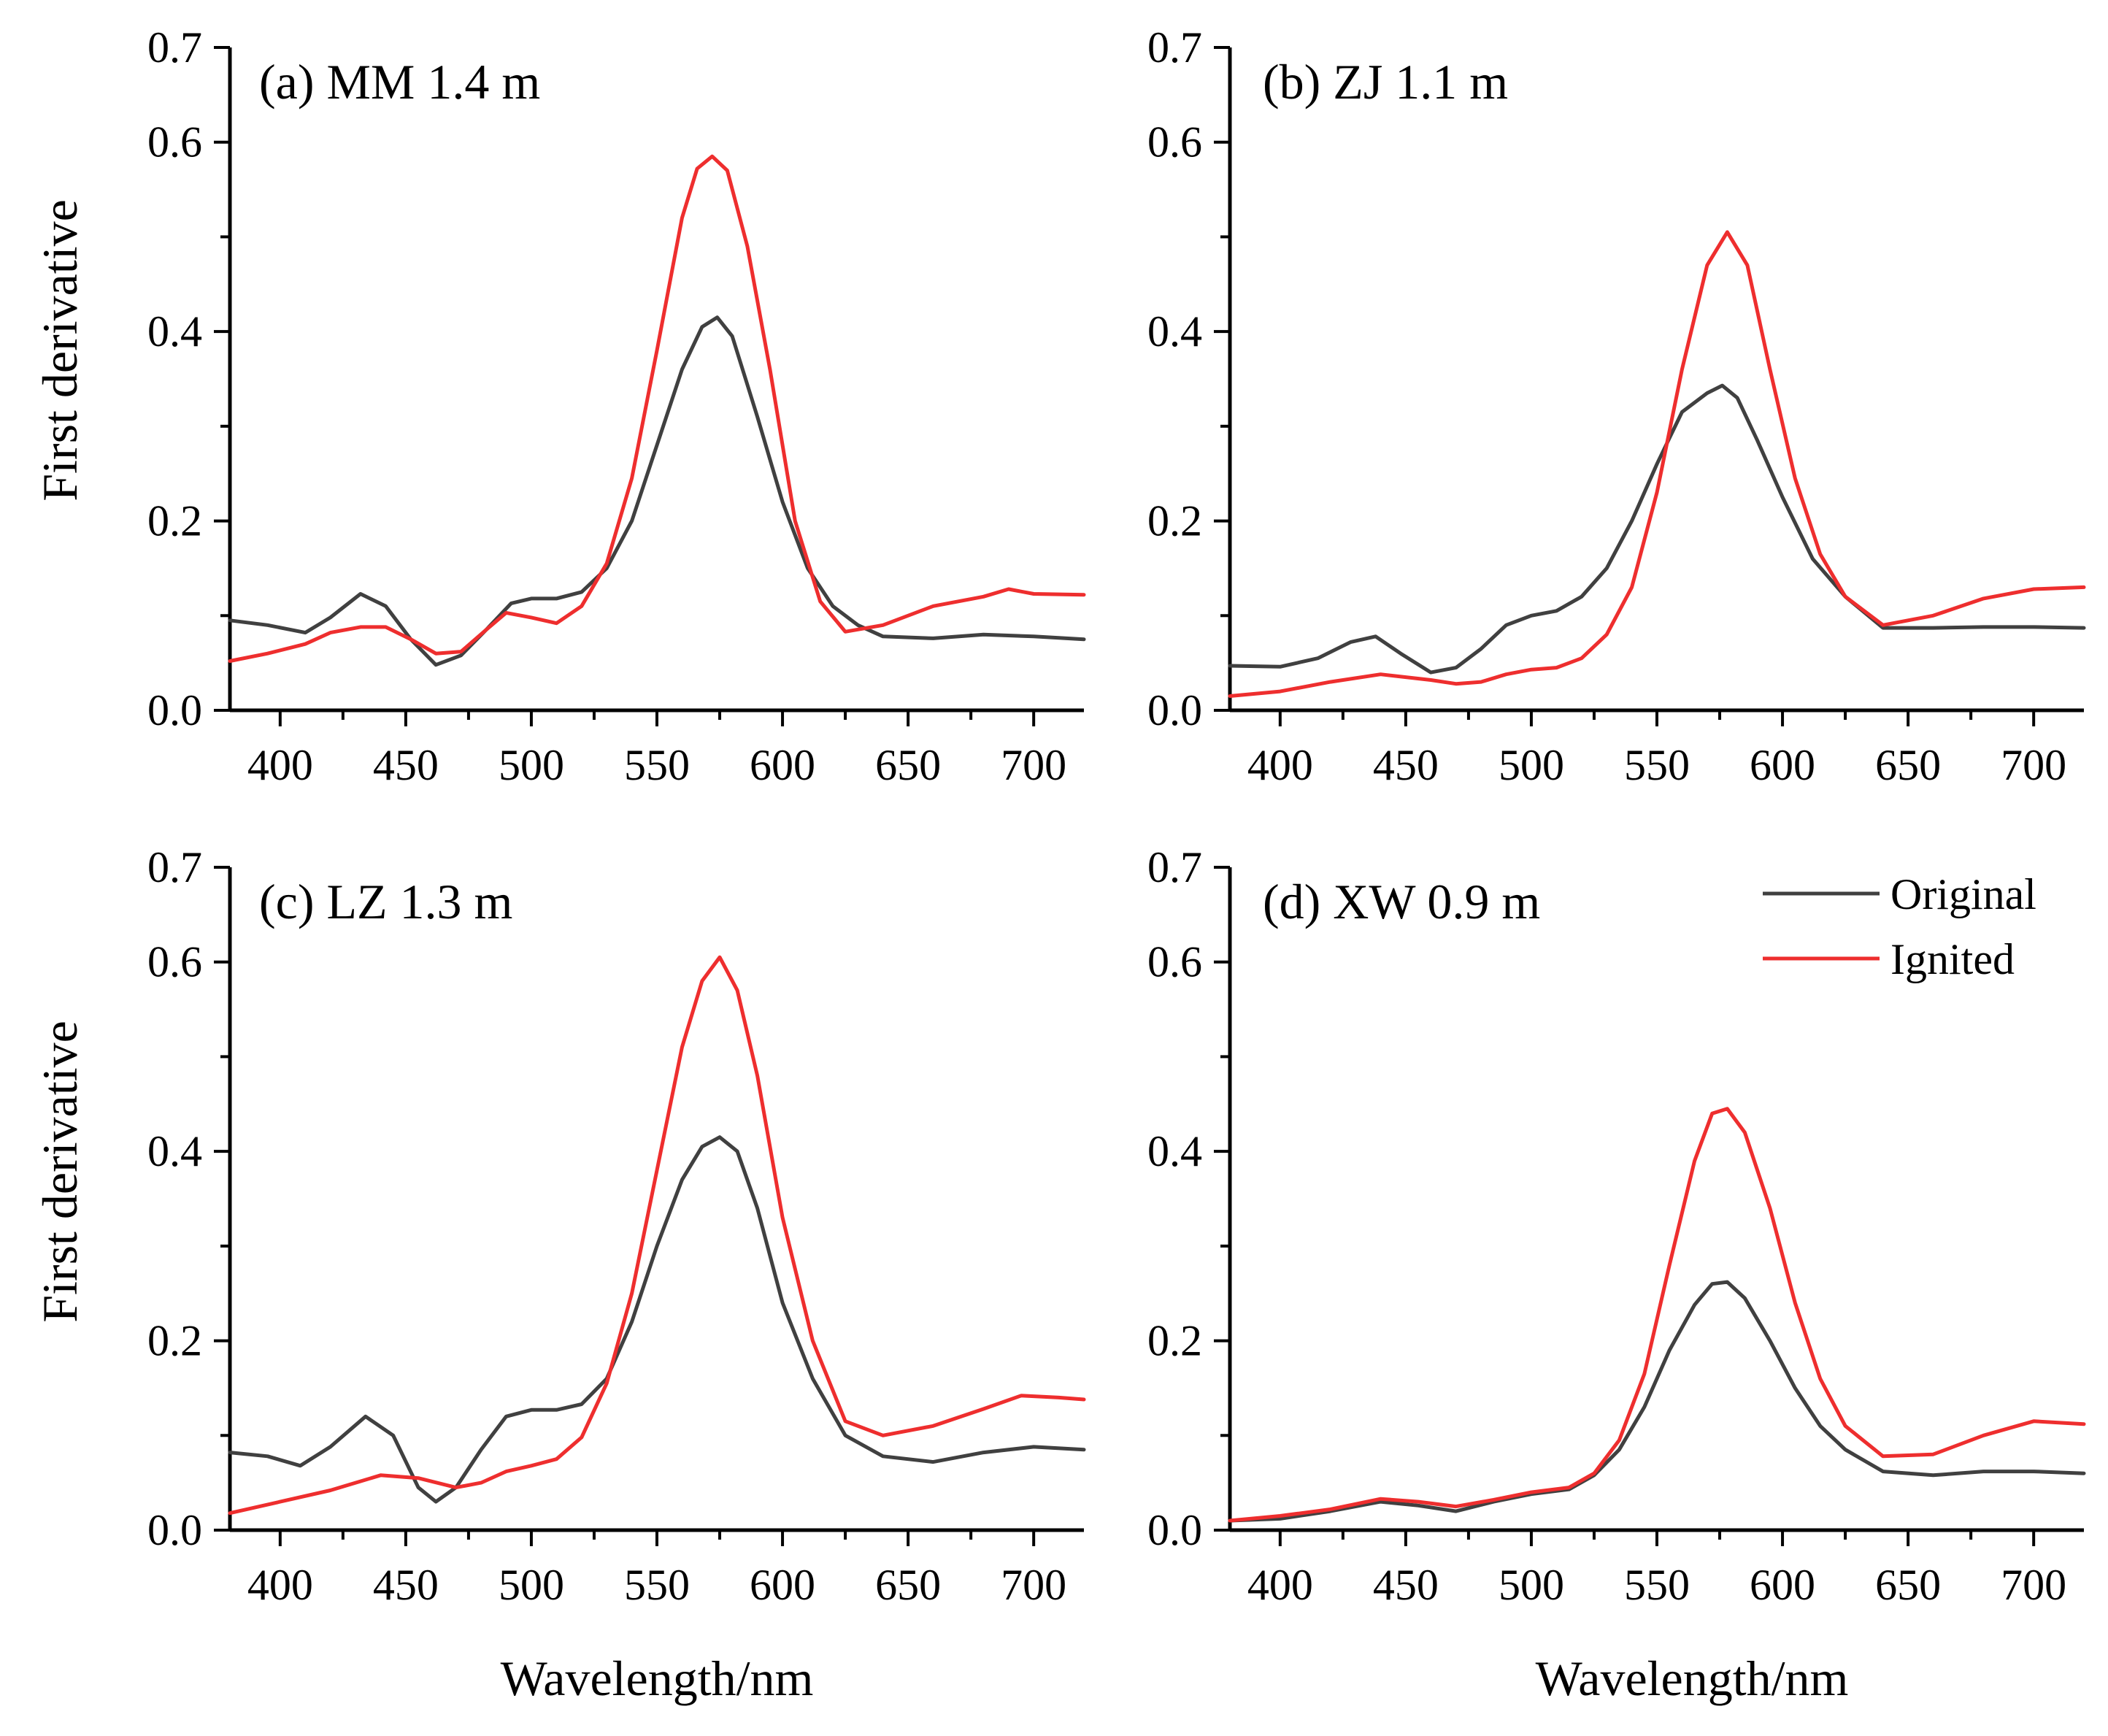 The height and width of the screenshot is (1736, 2108). I want to click on panel-a-y-tick-label: 0.6, so click(175, 142).